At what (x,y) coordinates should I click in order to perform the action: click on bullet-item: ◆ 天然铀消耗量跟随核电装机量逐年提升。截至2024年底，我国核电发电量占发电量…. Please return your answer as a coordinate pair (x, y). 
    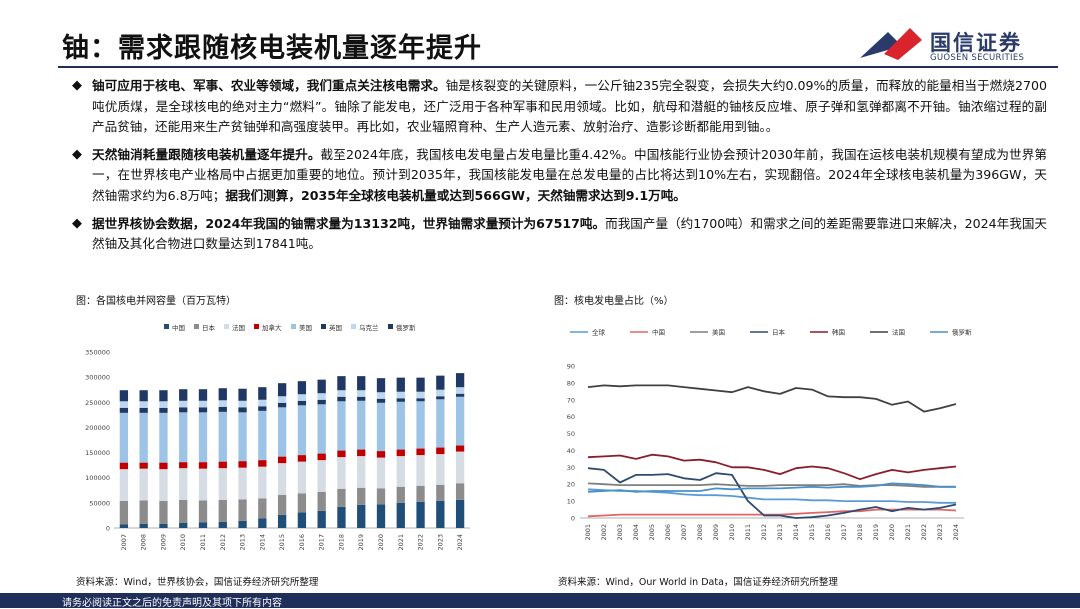
    Looking at the image, I should click on (559, 176).